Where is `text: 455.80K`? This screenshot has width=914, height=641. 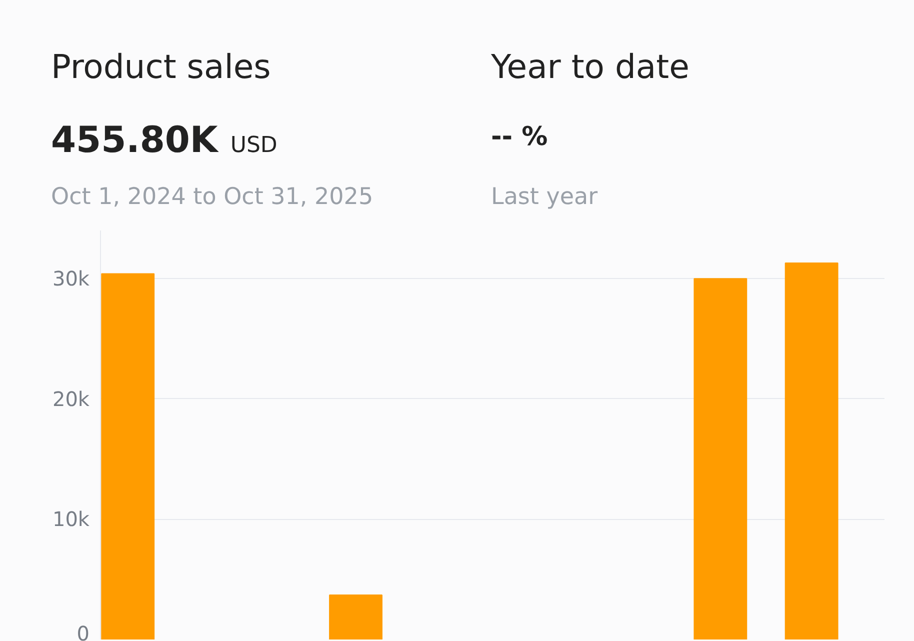 text: 455.80K is located at coordinates (134, 140).